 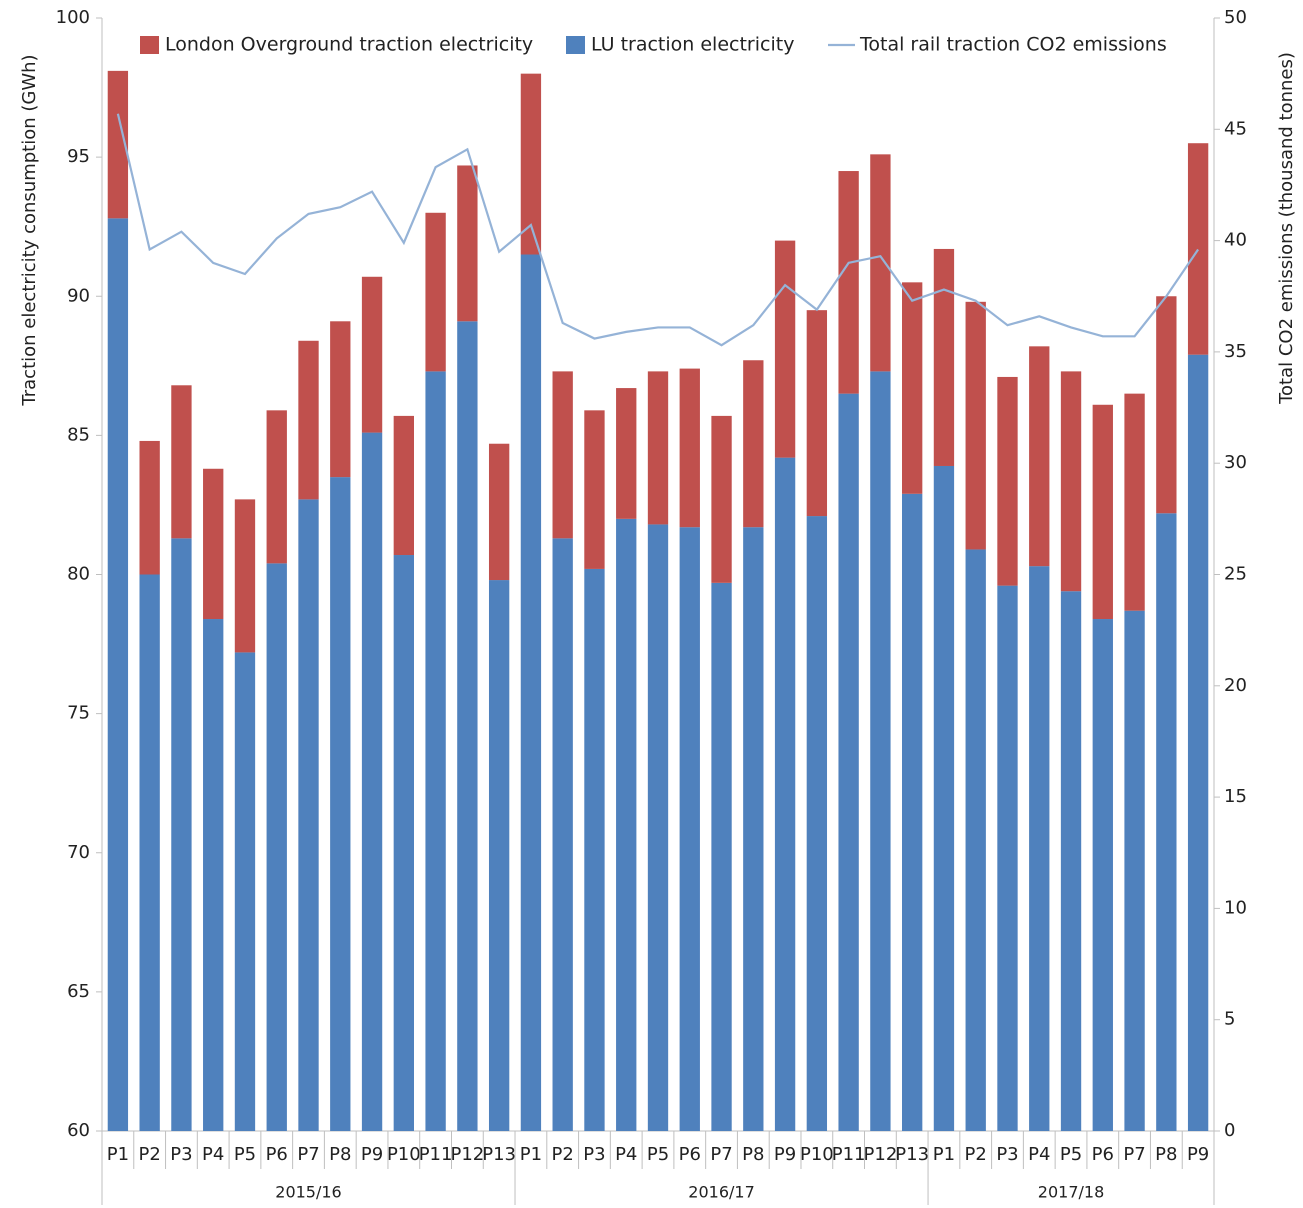 What do you see at coordinates (1229, 1019) in the screenshot?
I see `y2-tick-label: 5` at bounding box center [1229, 1019].